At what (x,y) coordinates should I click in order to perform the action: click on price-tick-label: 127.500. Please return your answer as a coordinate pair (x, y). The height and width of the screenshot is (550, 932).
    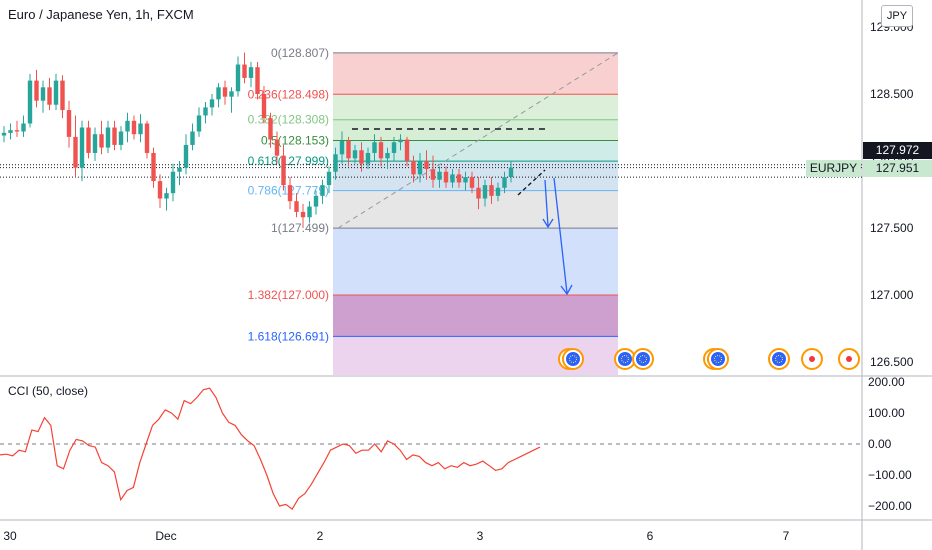
    Looking at the image, I should click on (892, 228).